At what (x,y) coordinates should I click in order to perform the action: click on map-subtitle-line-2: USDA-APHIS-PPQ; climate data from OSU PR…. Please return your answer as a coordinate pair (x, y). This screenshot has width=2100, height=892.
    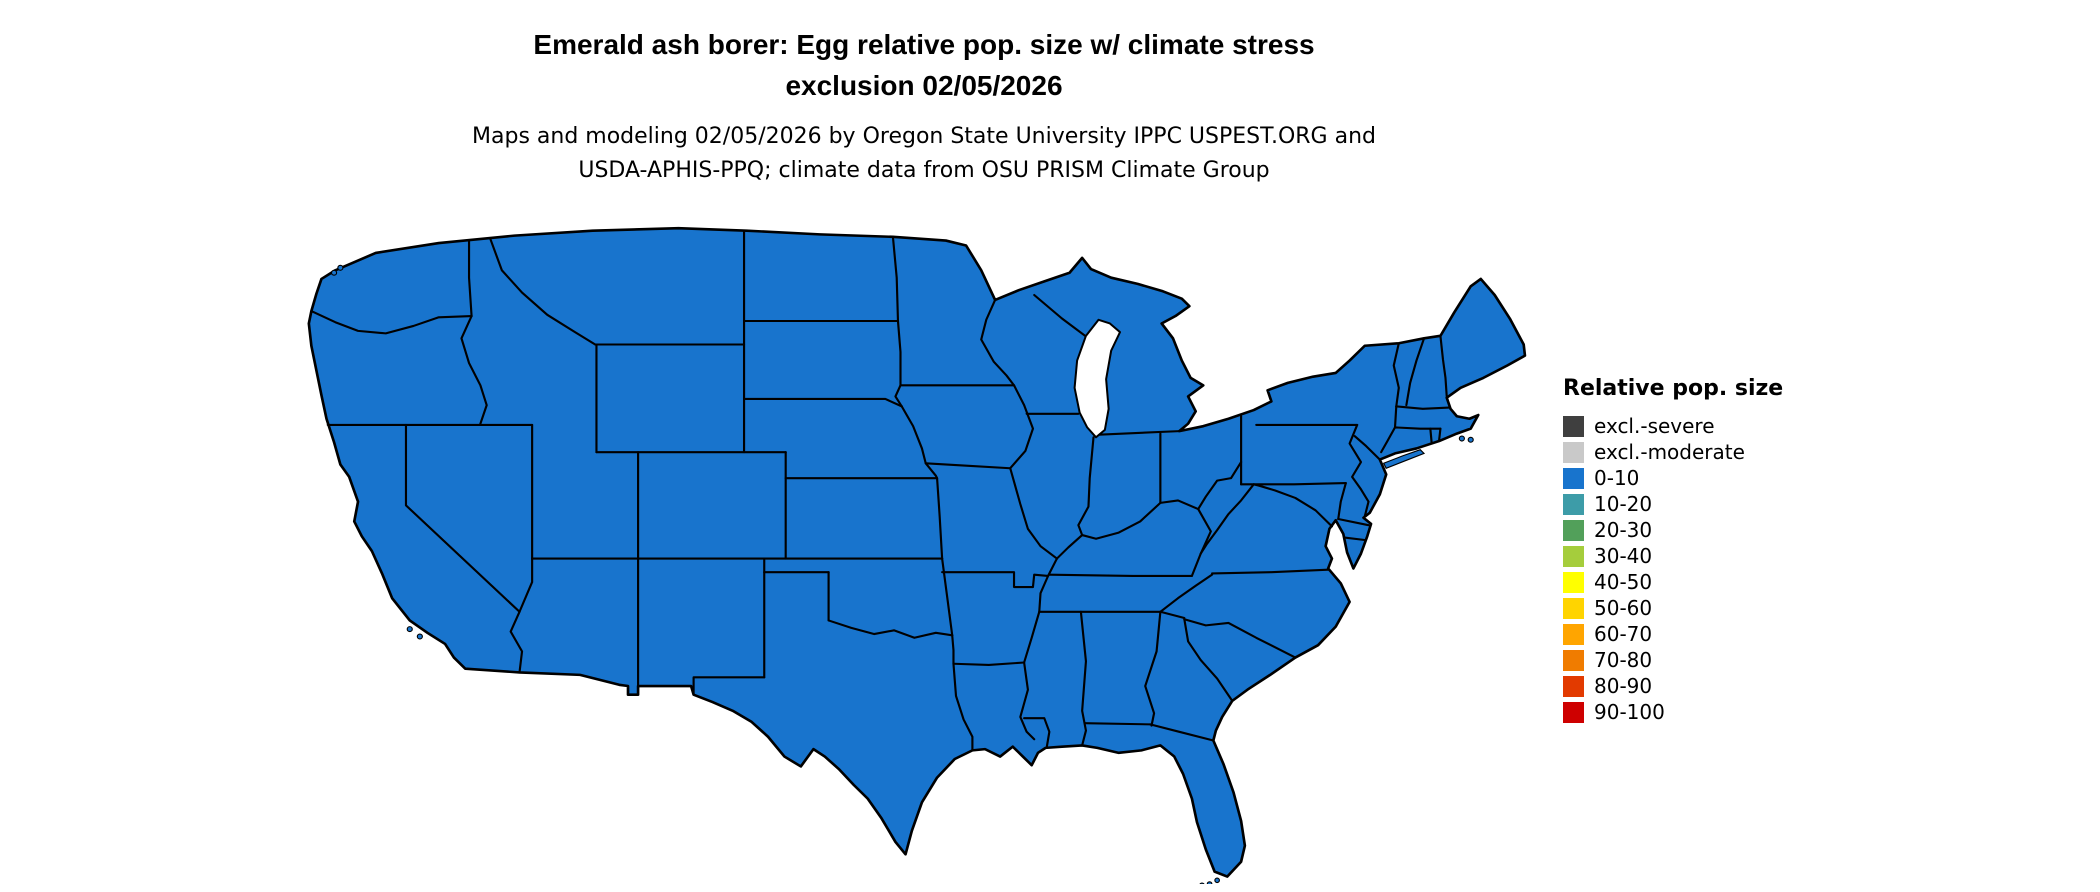
    Looking at the image, I should click on (924, 170).